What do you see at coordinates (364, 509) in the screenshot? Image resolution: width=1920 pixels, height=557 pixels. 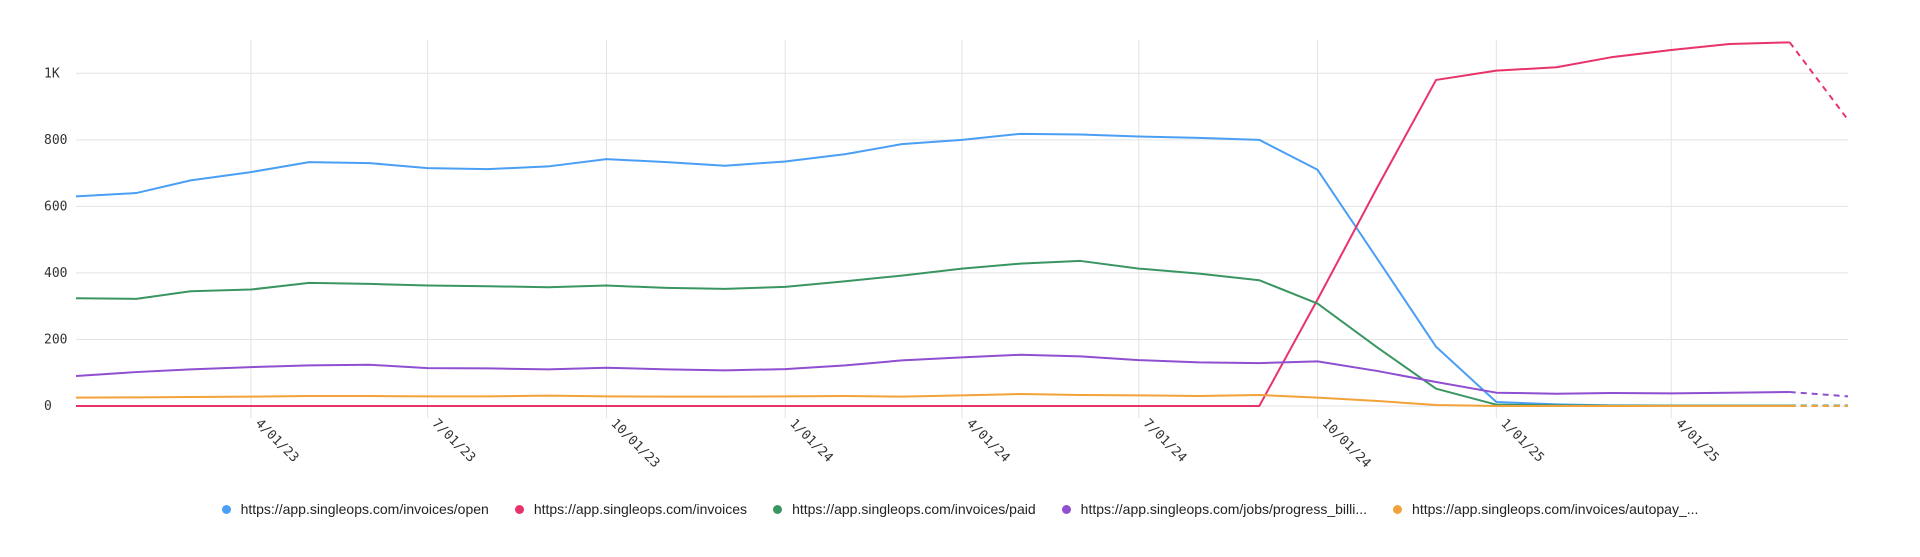 I see `legend-label: https://app.singleops.com/invoices/open` at bounding box center [364, 509].